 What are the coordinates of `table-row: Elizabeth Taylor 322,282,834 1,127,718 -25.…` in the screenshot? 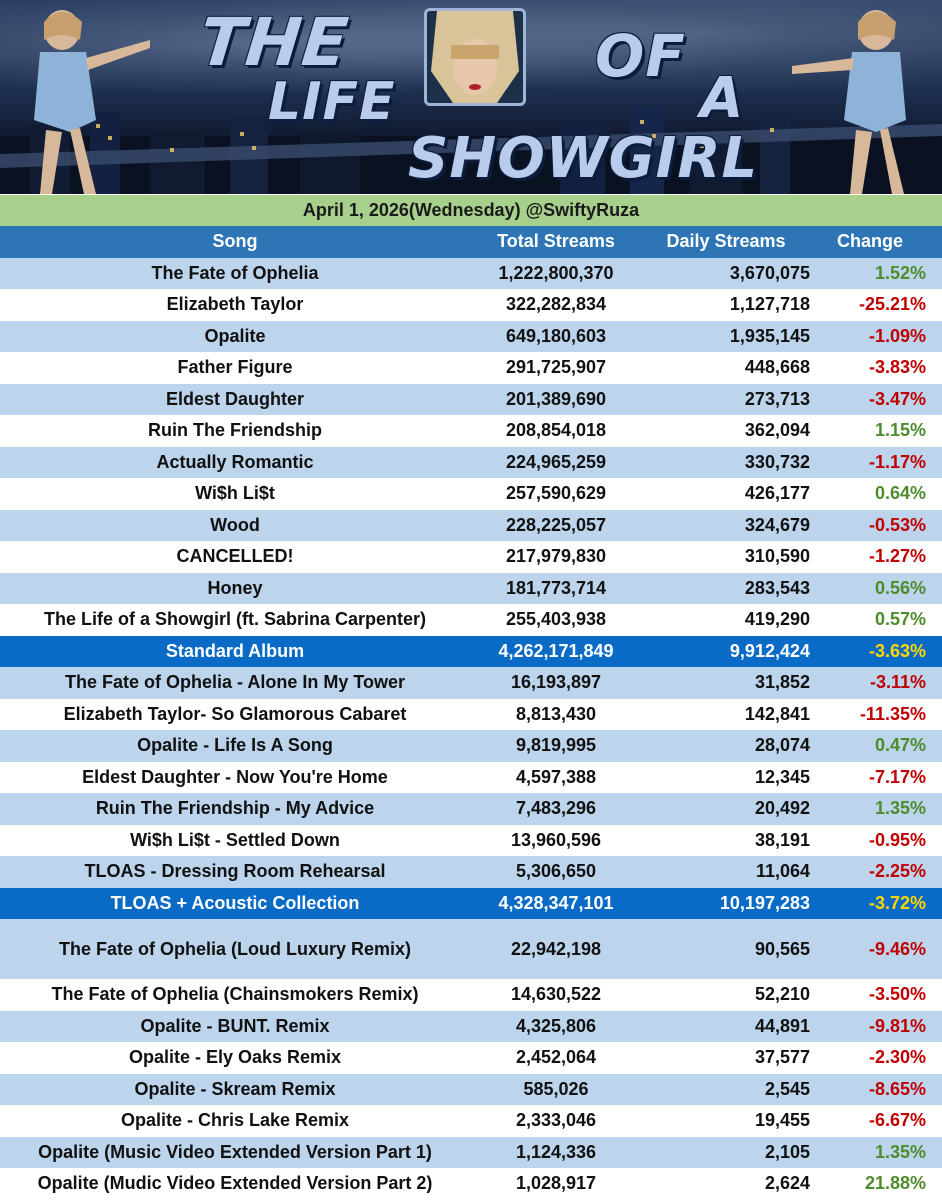 It's located at (471, 305).